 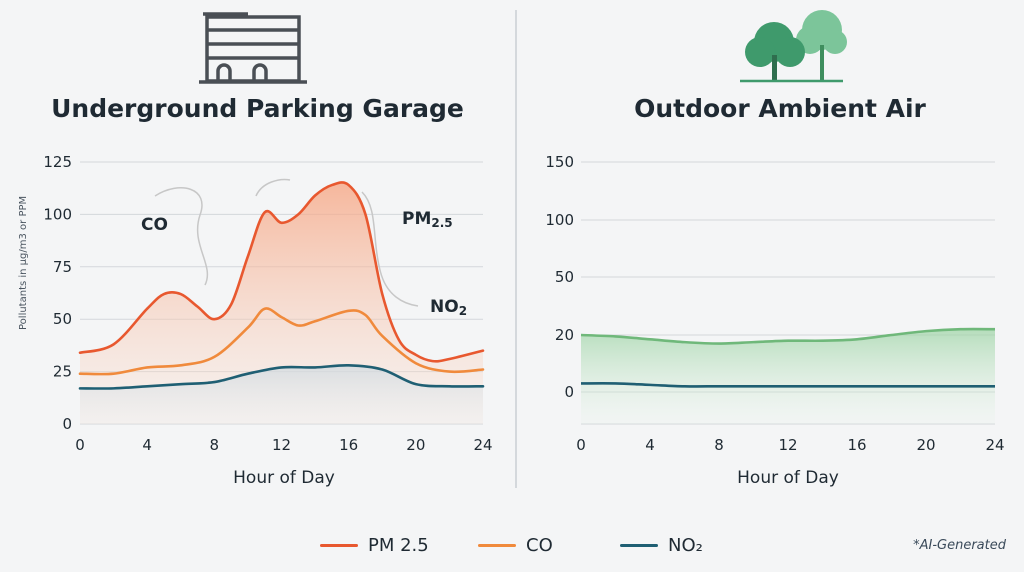 I want to click on series-line-outdoor-lower, so click(x=787, y=385).